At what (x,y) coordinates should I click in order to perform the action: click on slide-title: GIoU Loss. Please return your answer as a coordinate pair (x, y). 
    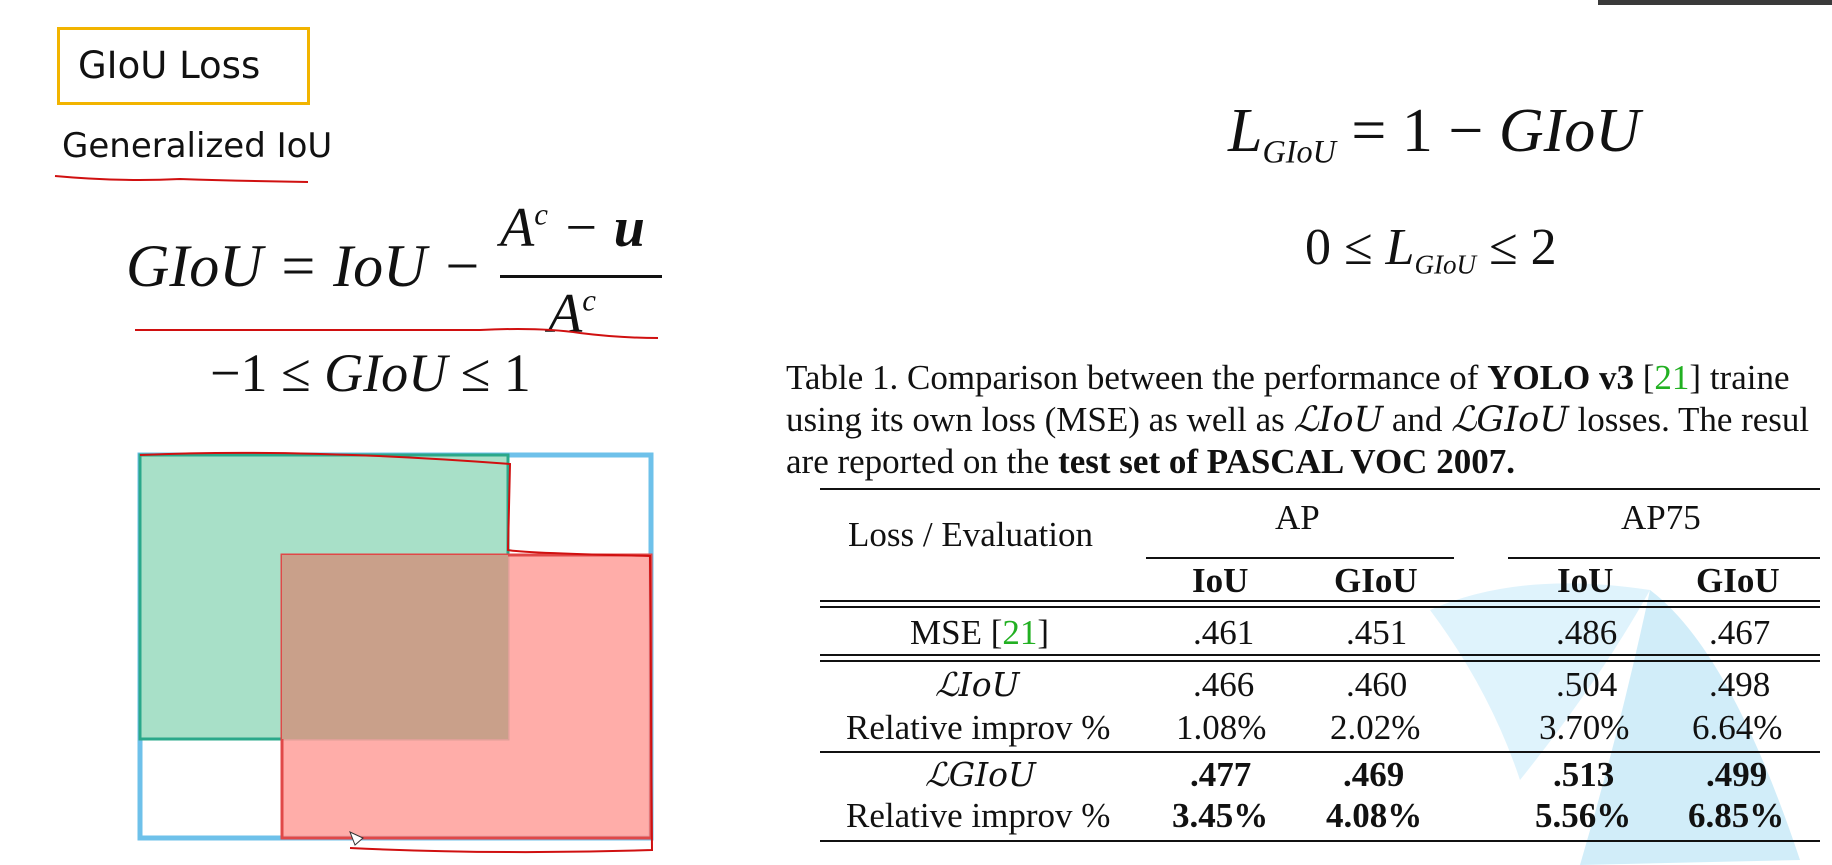
    Looking at the image, I should click on (169, 65).